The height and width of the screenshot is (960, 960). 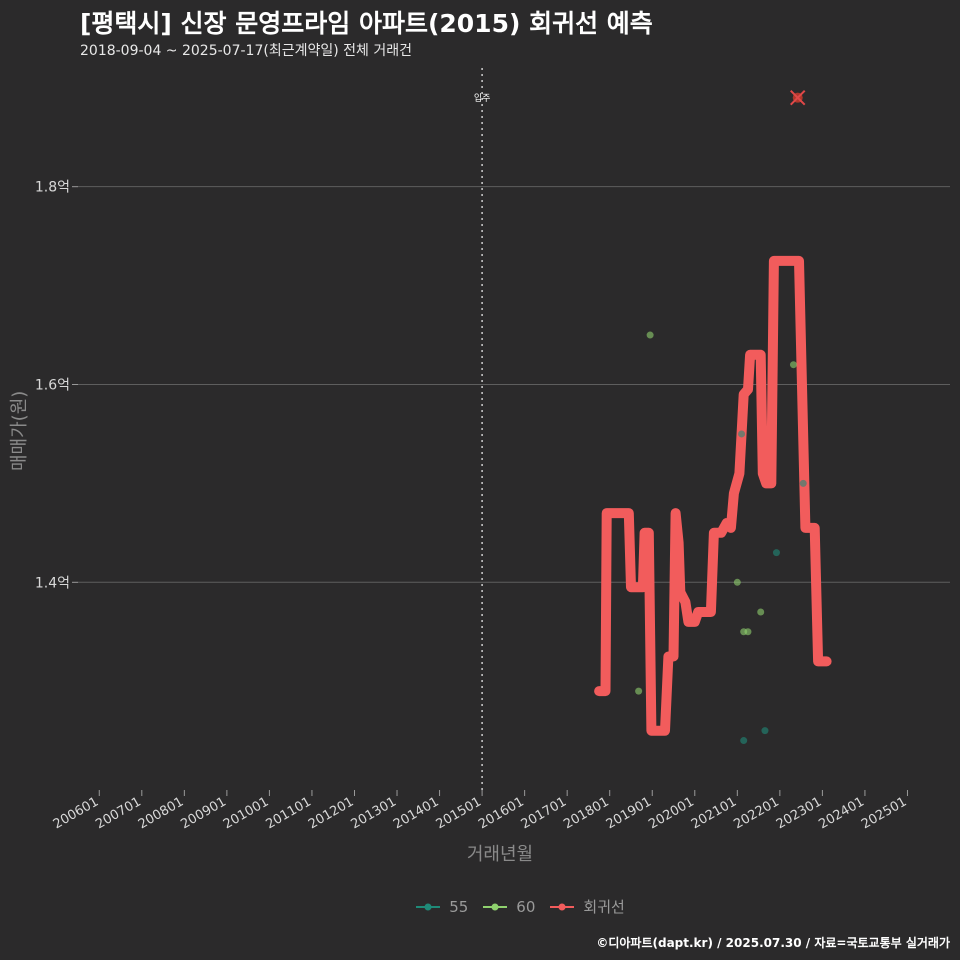 What do you see at coordinates (586, 813) in the screenshot?
I see `x-tick-label: 201801` at bounding box center [586, 813].